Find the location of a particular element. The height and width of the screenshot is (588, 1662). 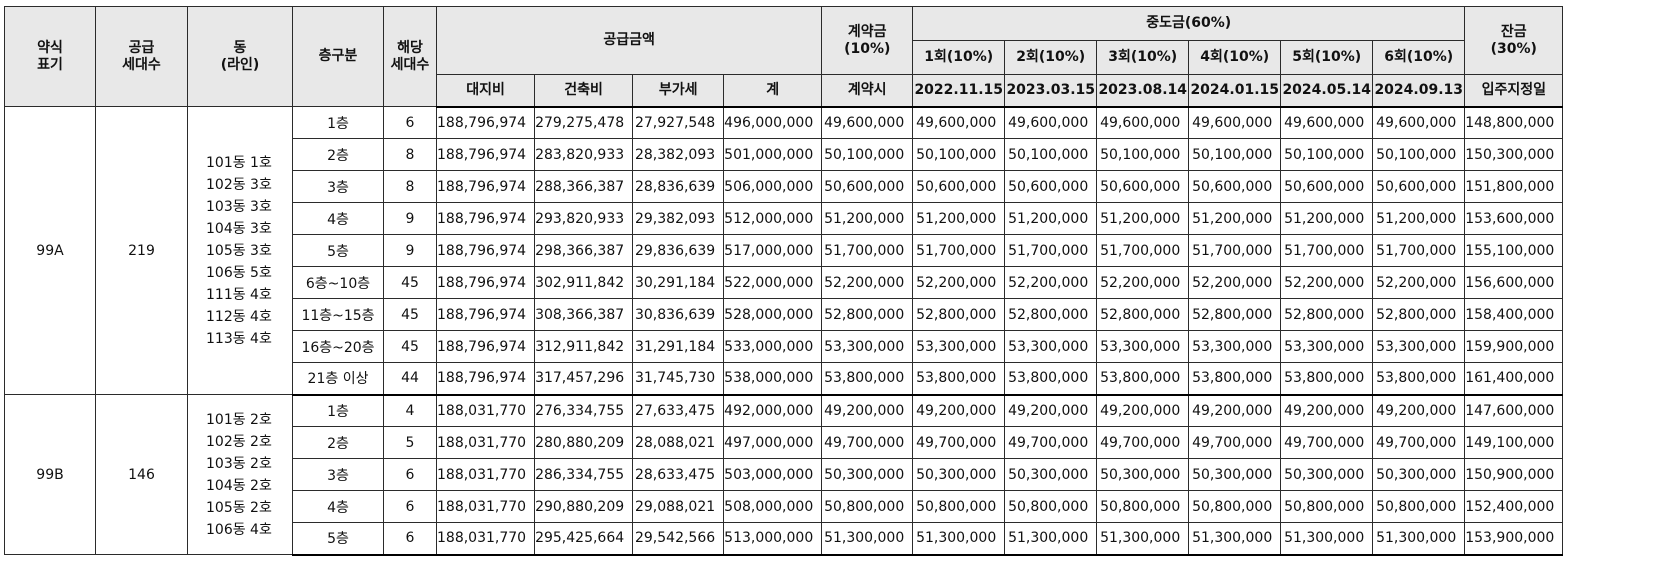

cell-floor: 2층 is located at coordinates (338, 154).